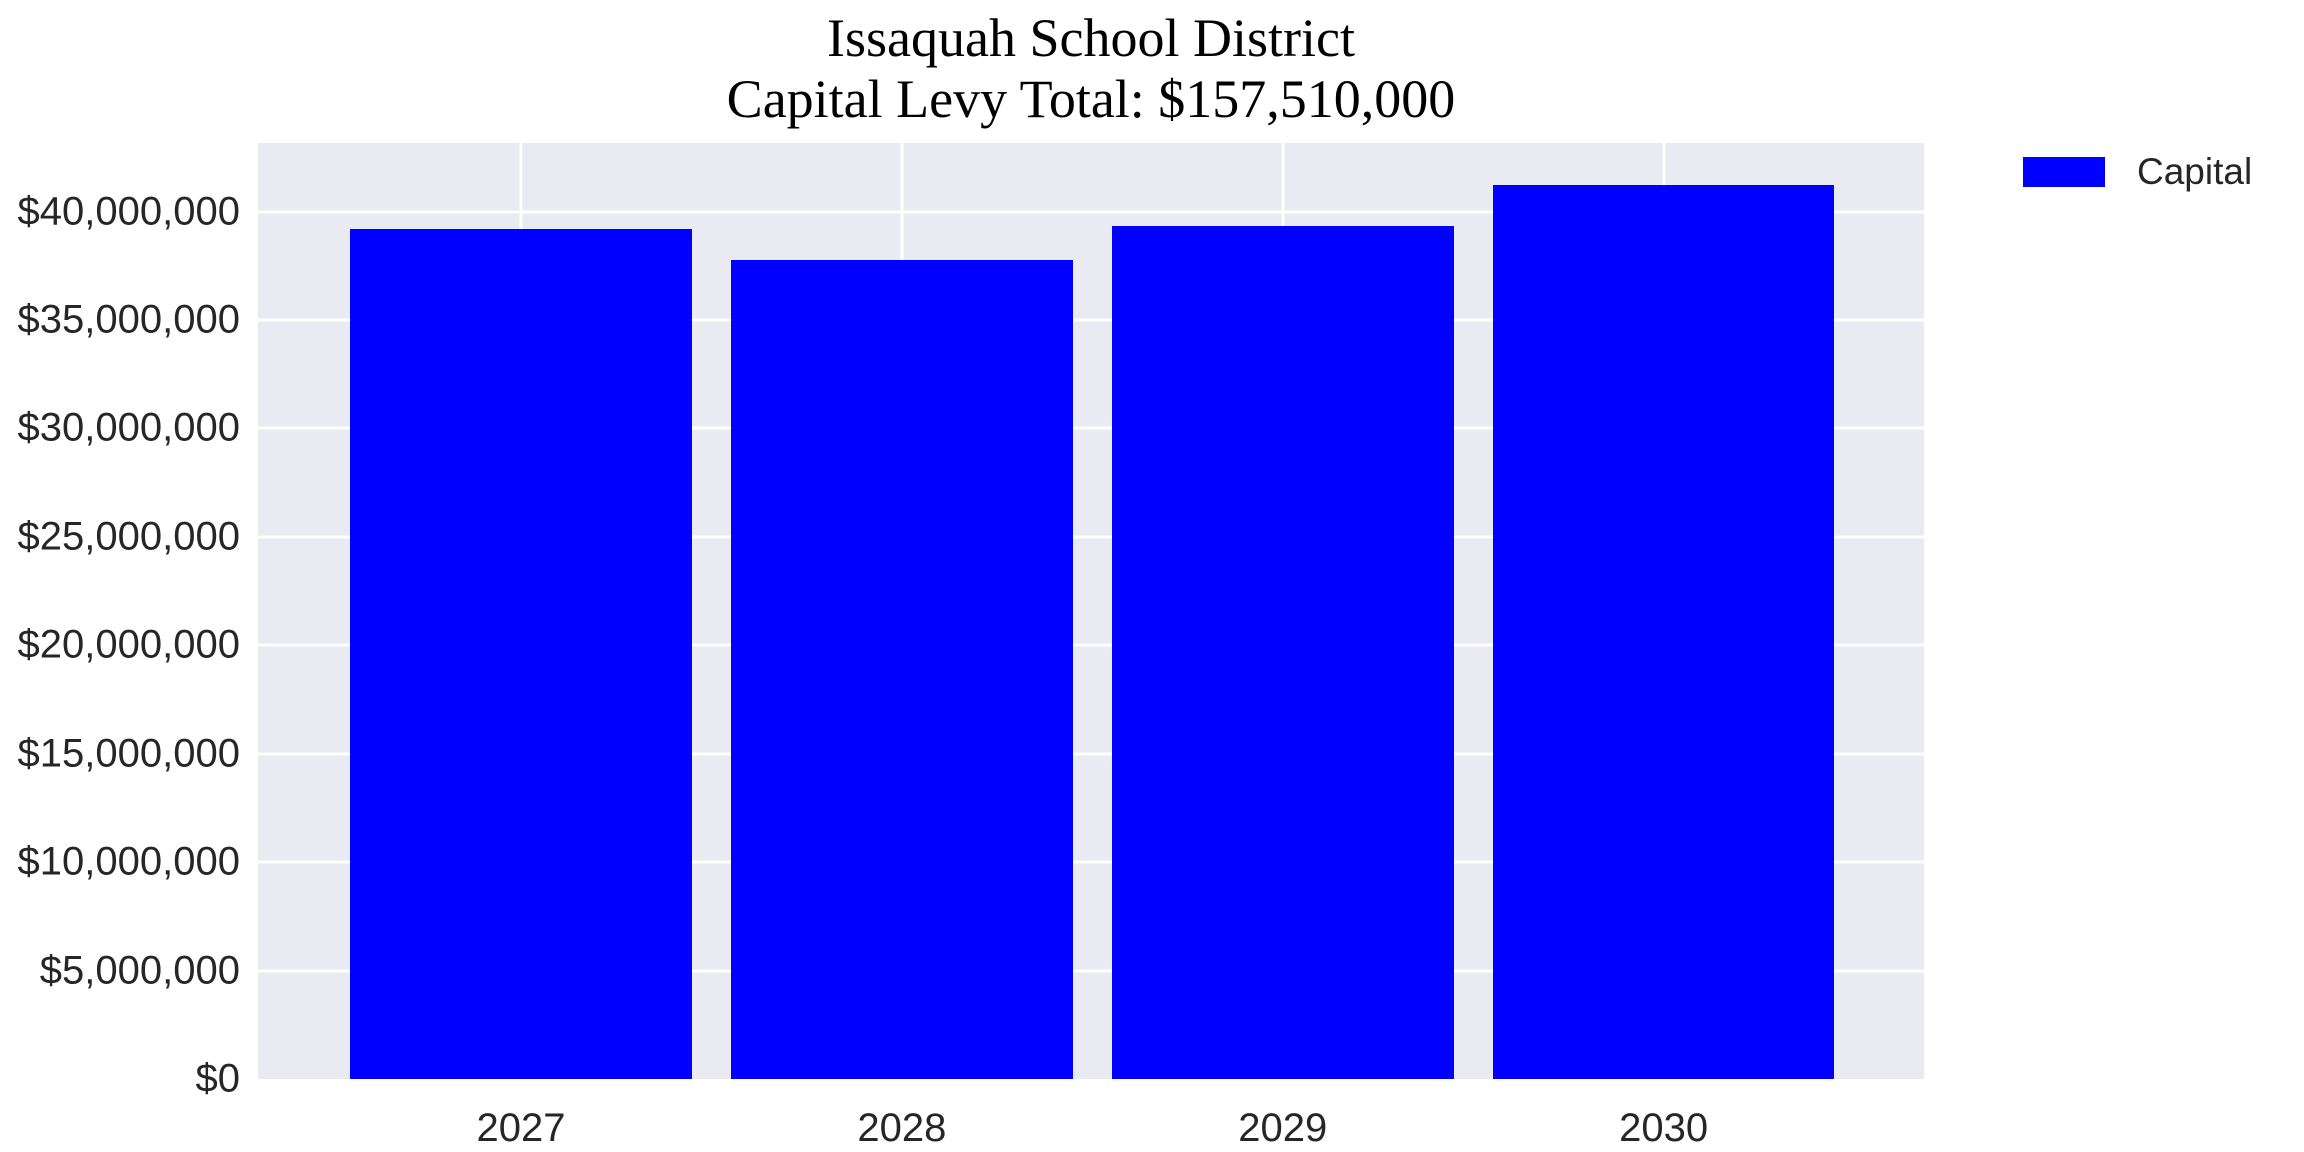 This screenshot has width=2304, height=1152. Describe the element at coordinates (218, 1078) in the screenshot. I see `y-tick-label-0: $0` at that location.